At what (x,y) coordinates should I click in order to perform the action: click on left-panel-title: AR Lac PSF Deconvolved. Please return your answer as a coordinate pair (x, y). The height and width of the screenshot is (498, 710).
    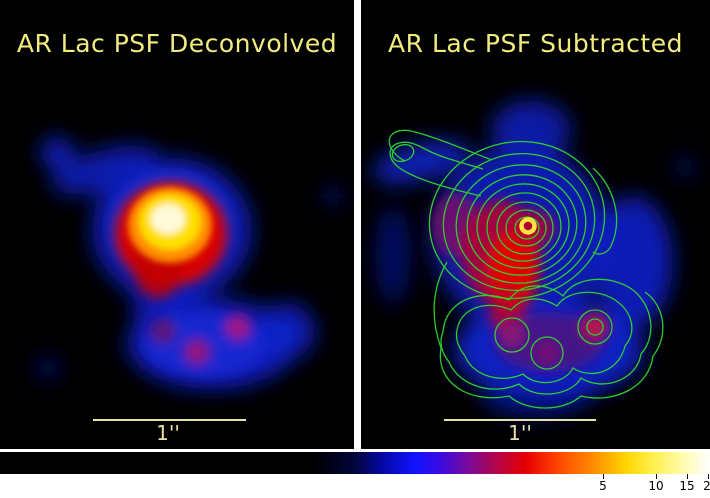
    Looking at the image, I should click on (177, 43).